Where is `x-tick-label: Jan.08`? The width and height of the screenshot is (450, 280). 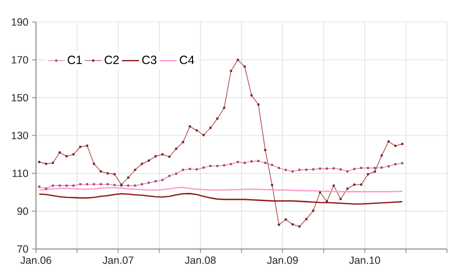 x-tick-label: Jan.08 is located at coordinates (200, 260).